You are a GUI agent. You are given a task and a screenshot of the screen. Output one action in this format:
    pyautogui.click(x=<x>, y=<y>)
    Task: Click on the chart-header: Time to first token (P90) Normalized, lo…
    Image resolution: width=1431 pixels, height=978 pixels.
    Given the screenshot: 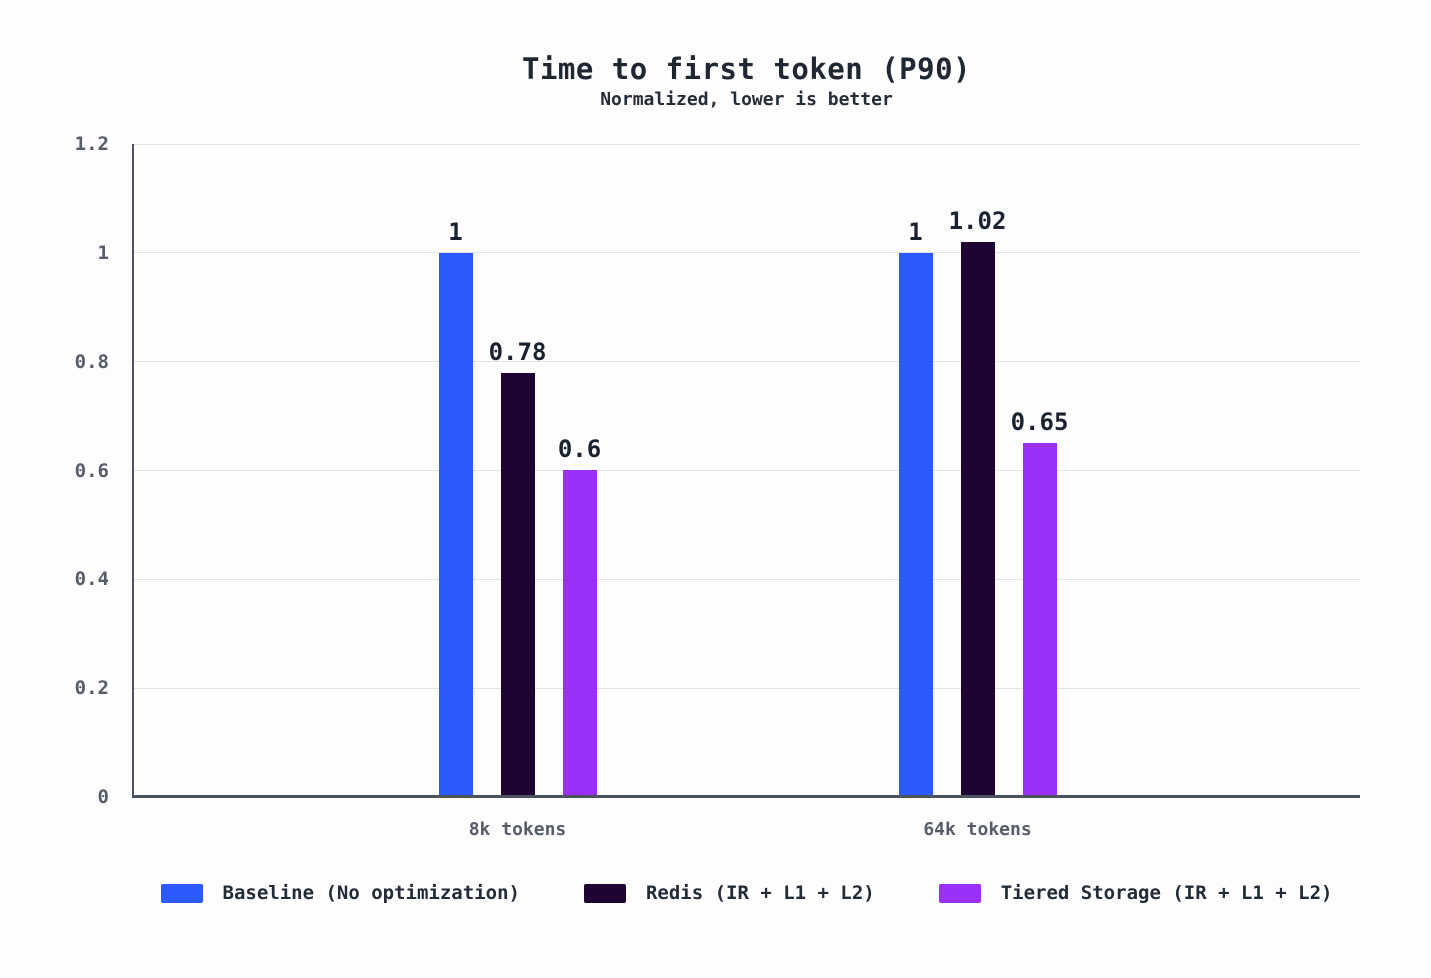 What is the action you would take?
    pyautogui.click(x=746, y=81)
    